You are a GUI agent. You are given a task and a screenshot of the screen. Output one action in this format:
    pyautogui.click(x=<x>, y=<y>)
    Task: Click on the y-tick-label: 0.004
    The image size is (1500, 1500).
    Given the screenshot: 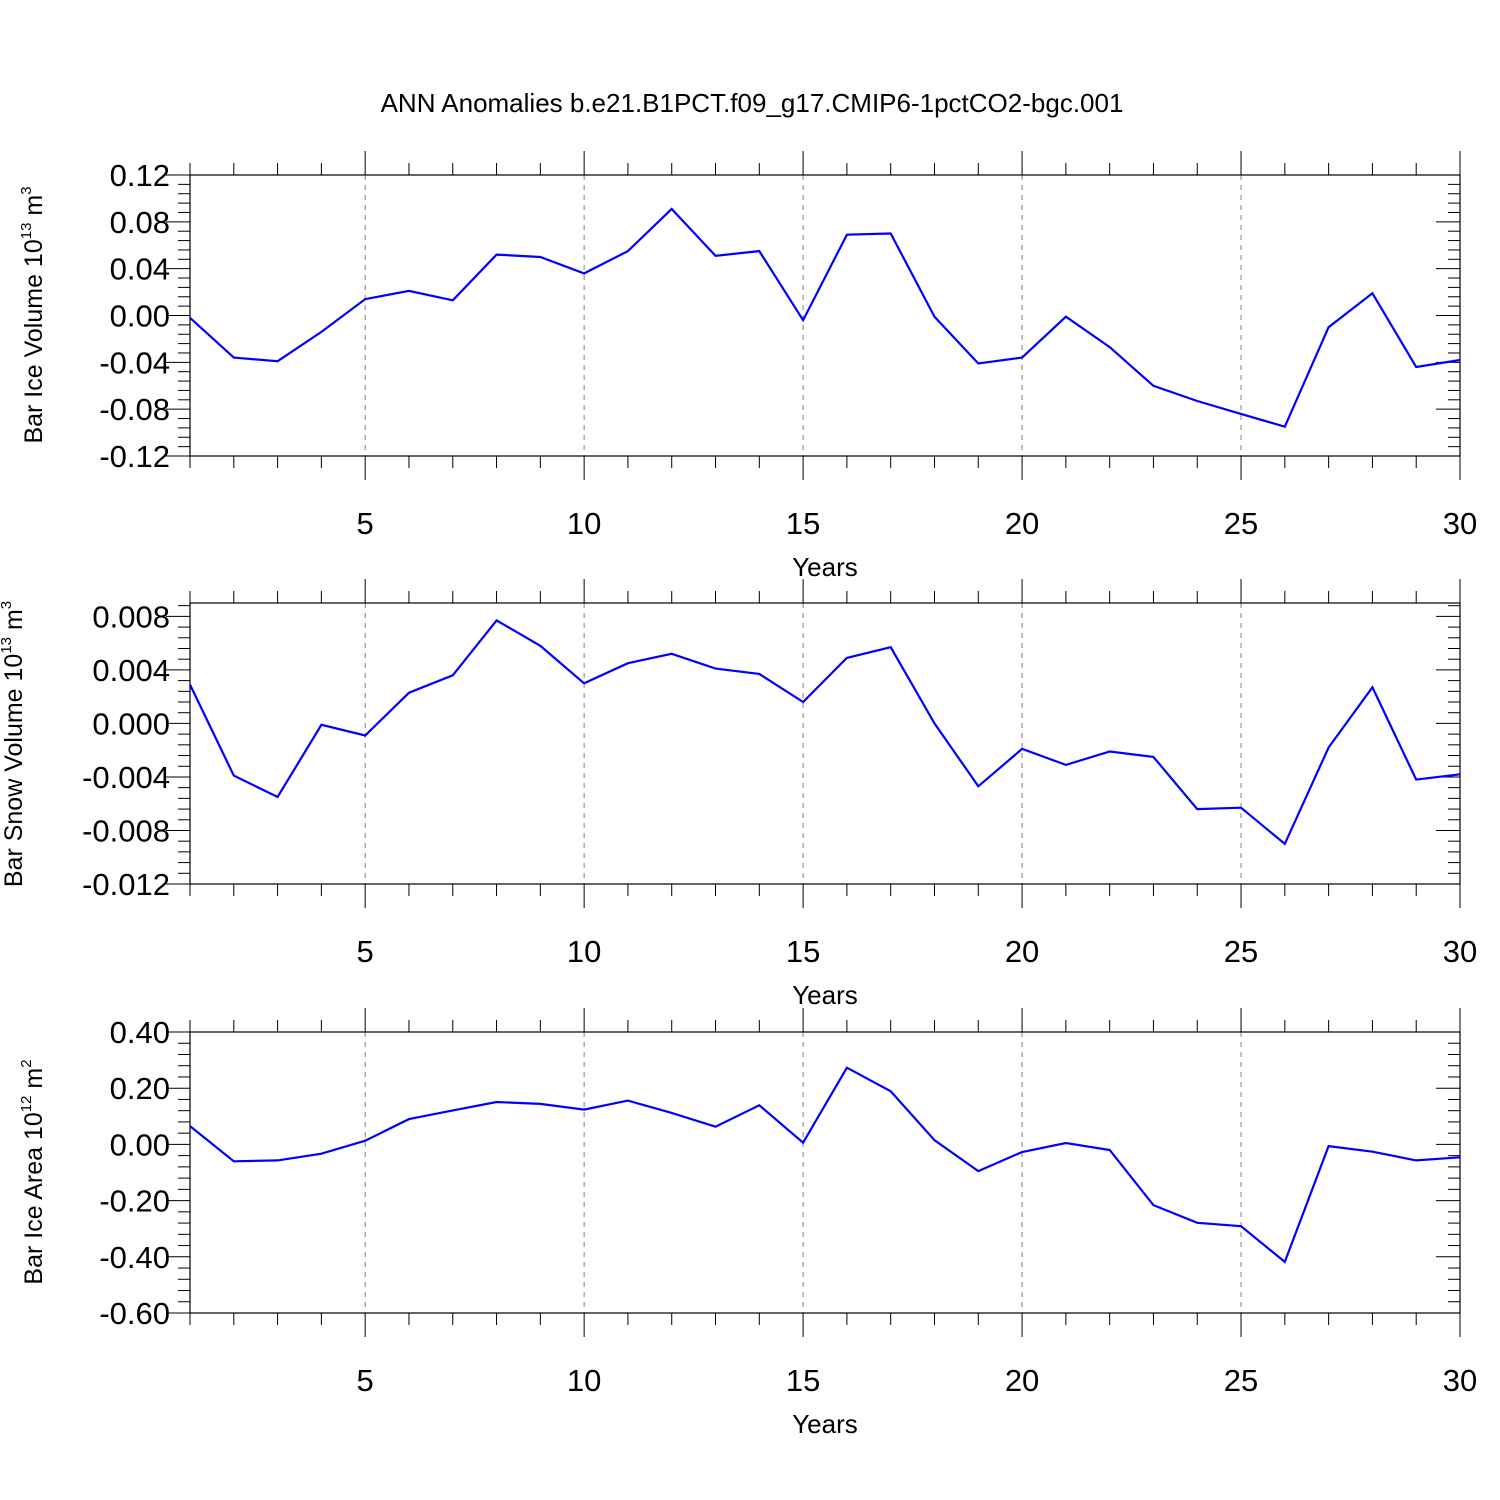 What is the action you would take?
    pyautogui.click(x=131, y=670)
    